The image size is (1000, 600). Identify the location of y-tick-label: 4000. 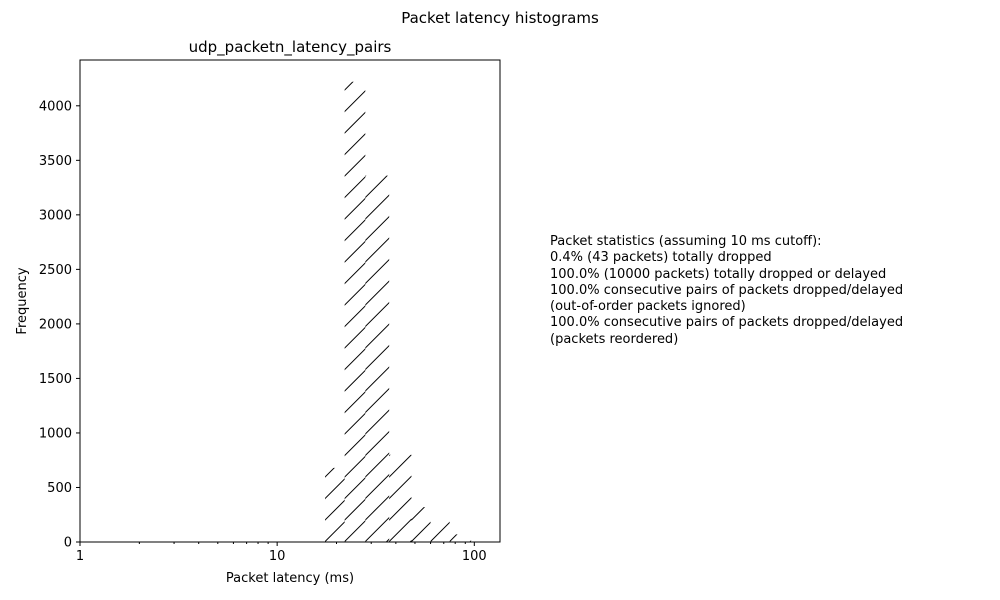
(55, 106).